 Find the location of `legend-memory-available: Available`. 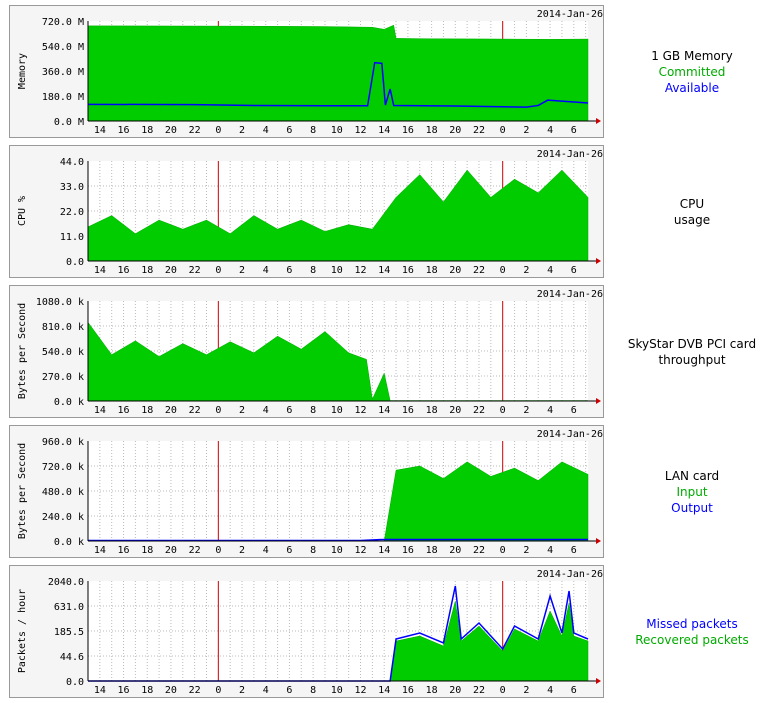

legend-memory-available: Available is located at coordinates (692, 88).